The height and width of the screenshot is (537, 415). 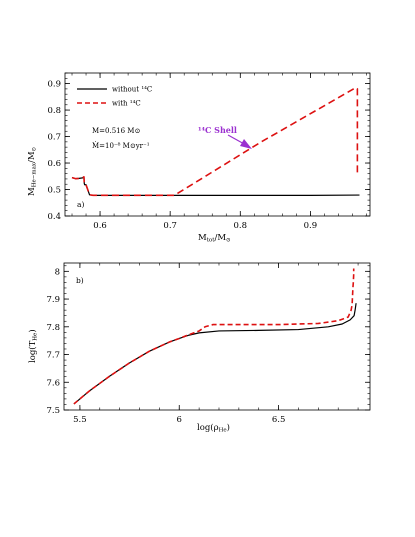 I want to click on a-y-tick-label: 0.7, so click(x=54, y=138).